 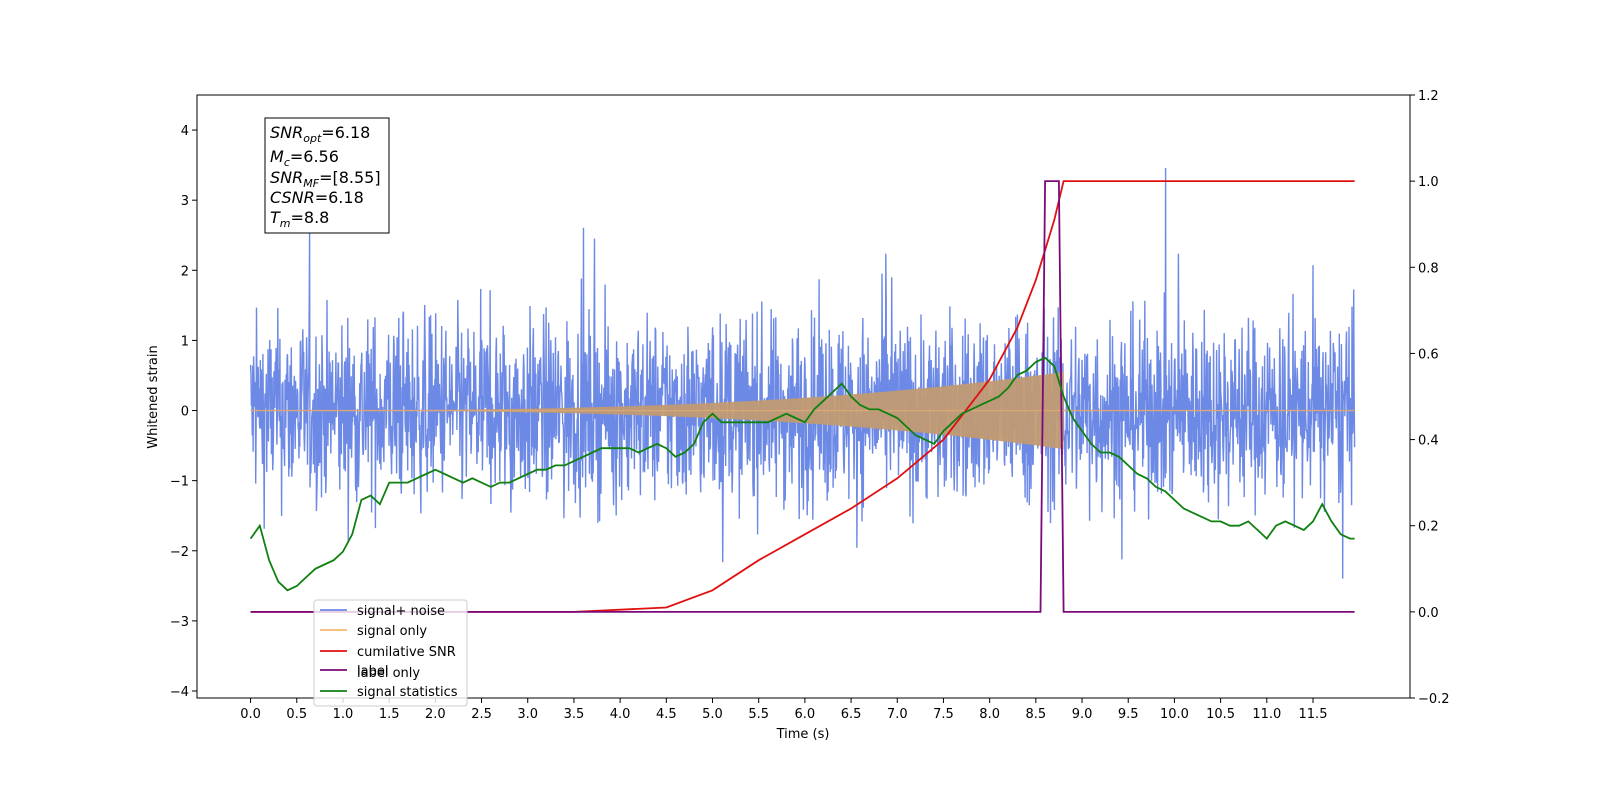 I want to click on info-snr-opt: SNRopt=6.18, so click(x=320, y=134).